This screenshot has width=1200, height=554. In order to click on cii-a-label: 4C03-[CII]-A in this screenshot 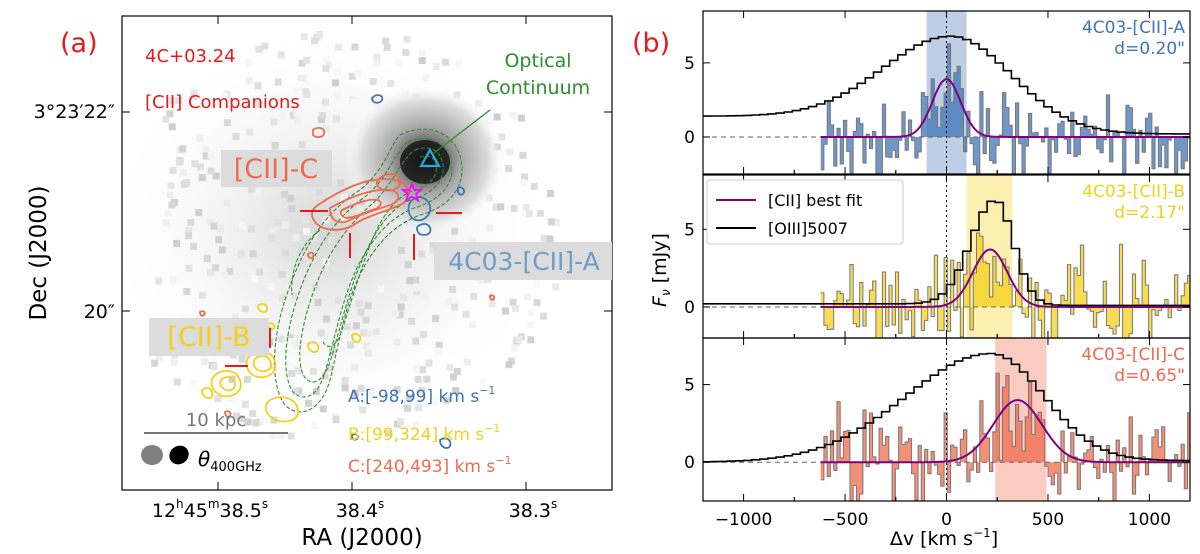, I will do `click(523, 261)`.